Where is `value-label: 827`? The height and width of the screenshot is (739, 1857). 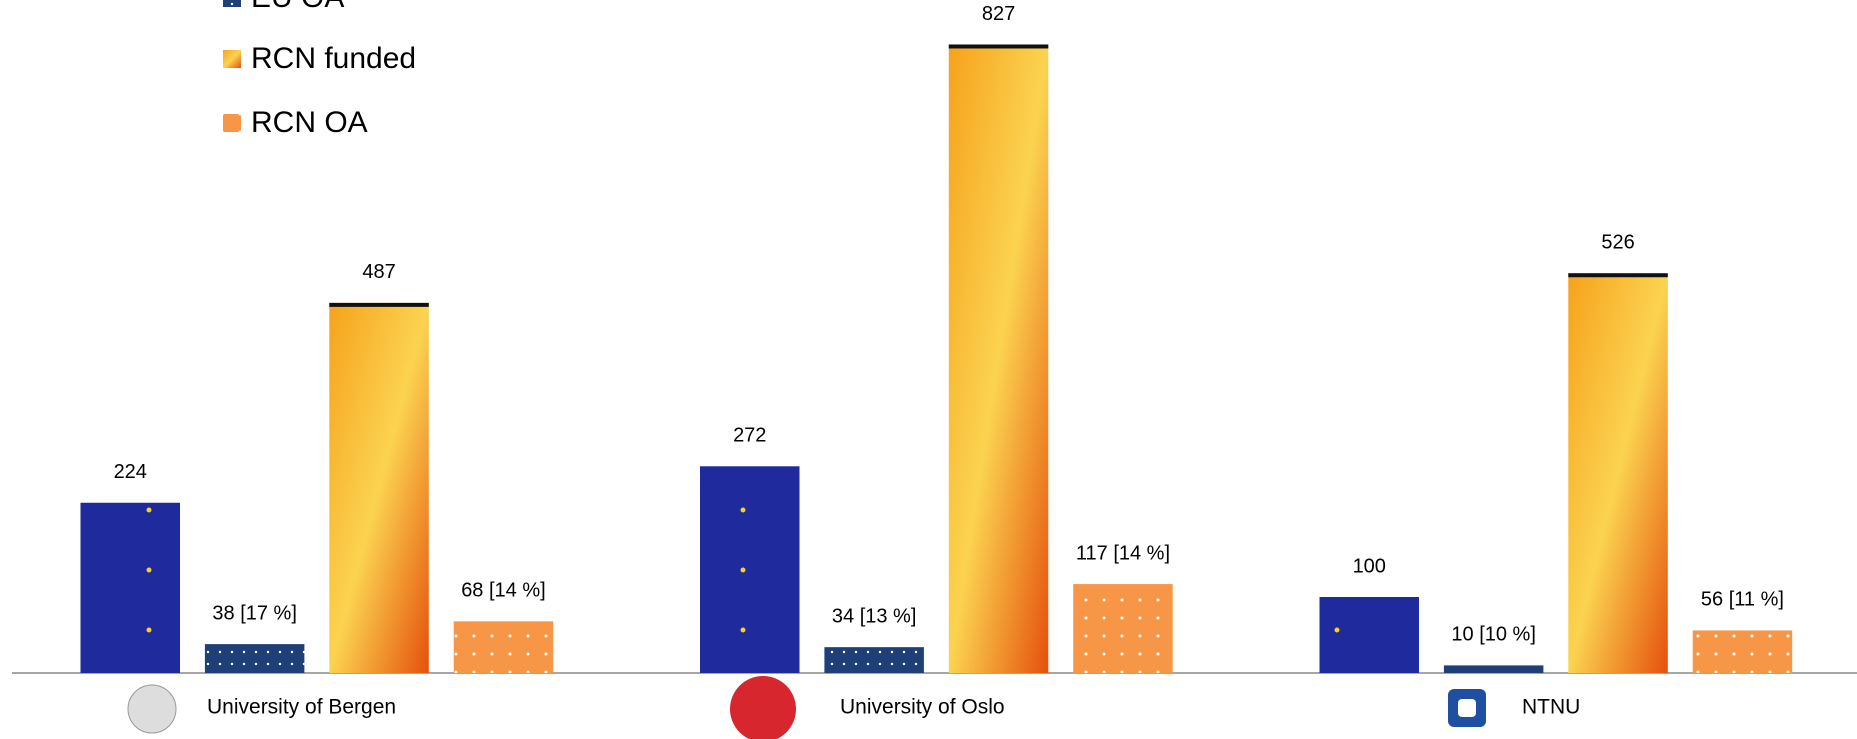
value-label: 827 is located at coordinates (998, 14).